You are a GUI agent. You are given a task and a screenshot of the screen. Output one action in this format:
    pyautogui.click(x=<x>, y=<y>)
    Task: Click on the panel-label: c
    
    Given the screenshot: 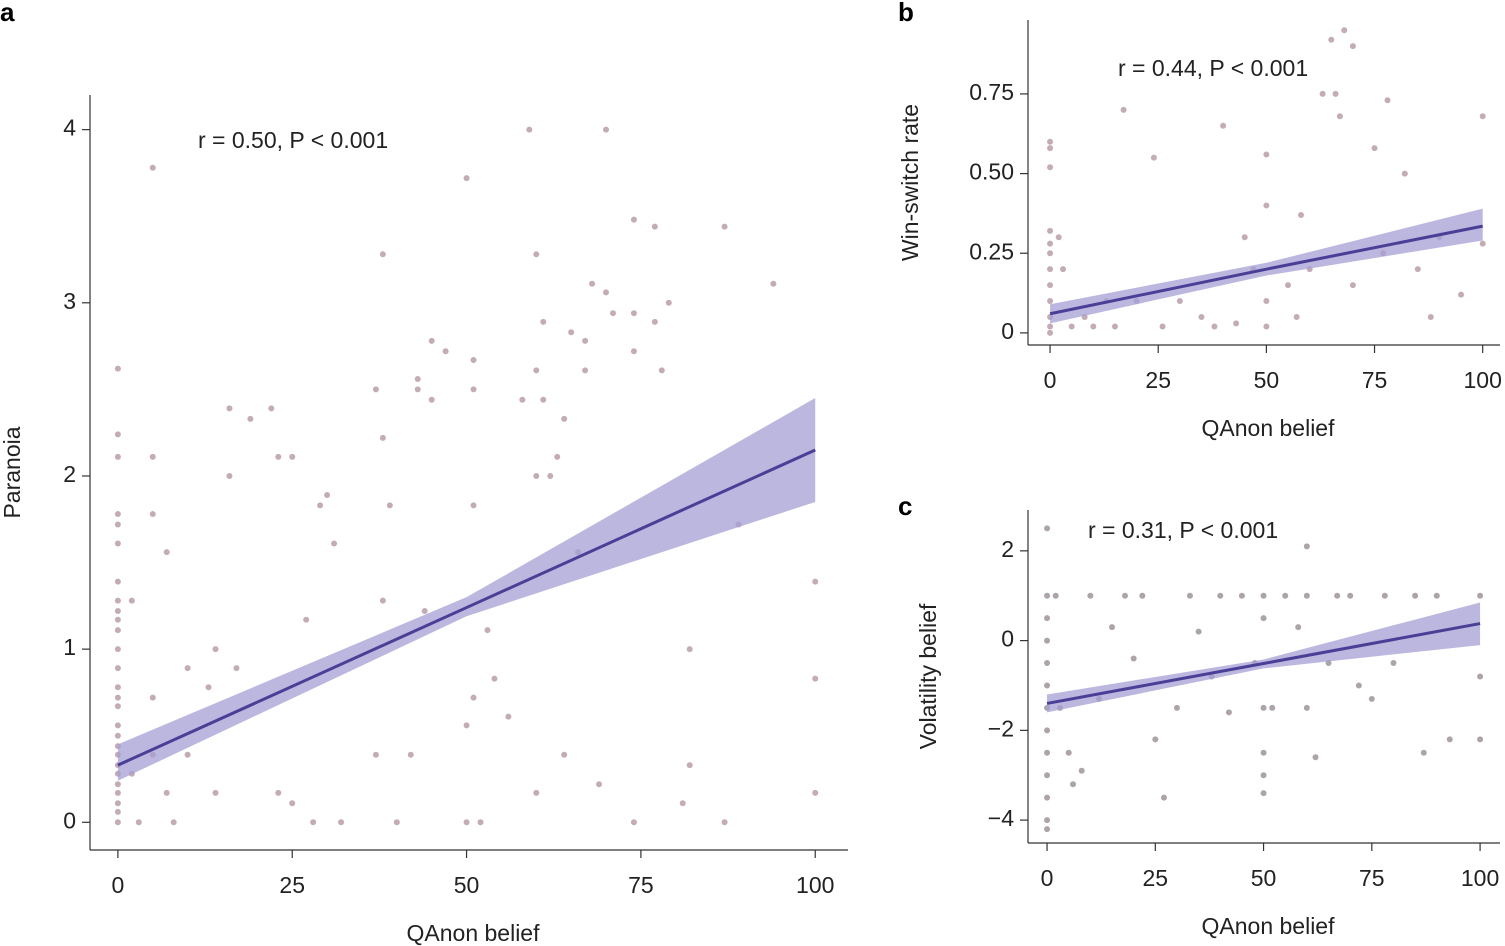 What is the action you would take?
    pyautogui.click(x=905, y=506)
    